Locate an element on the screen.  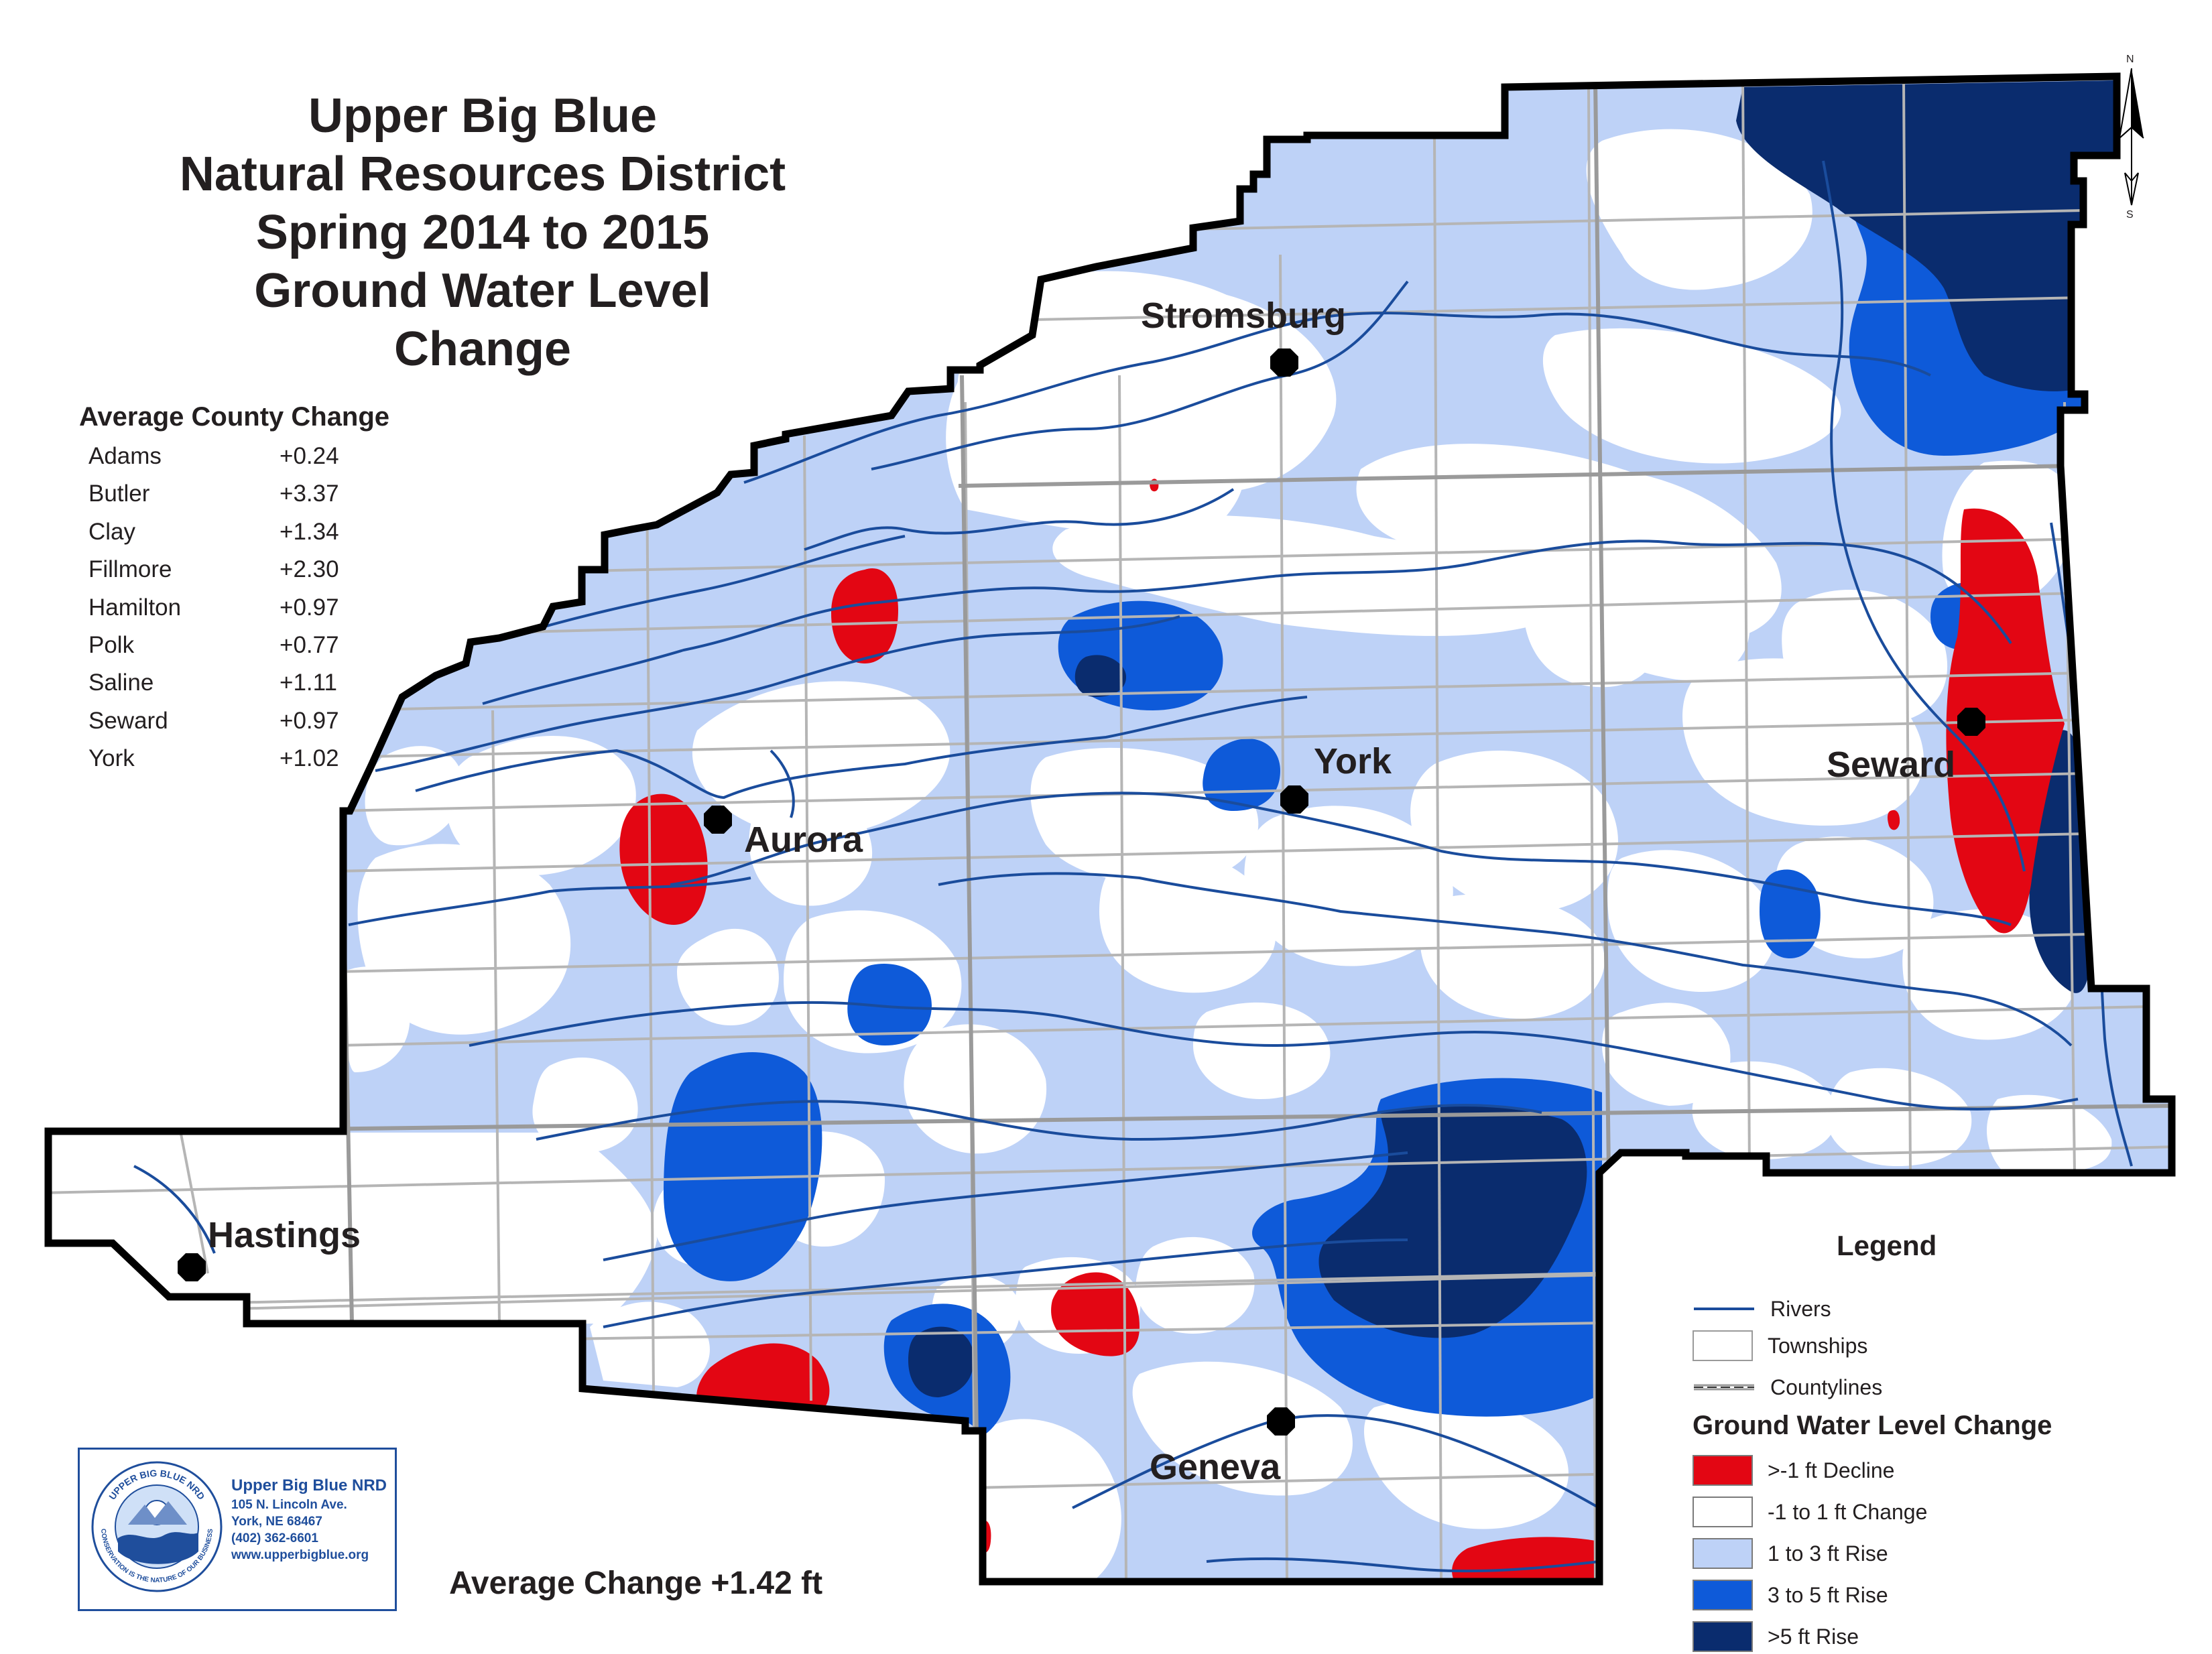
york-marker is located at coordinates (1294, 800).